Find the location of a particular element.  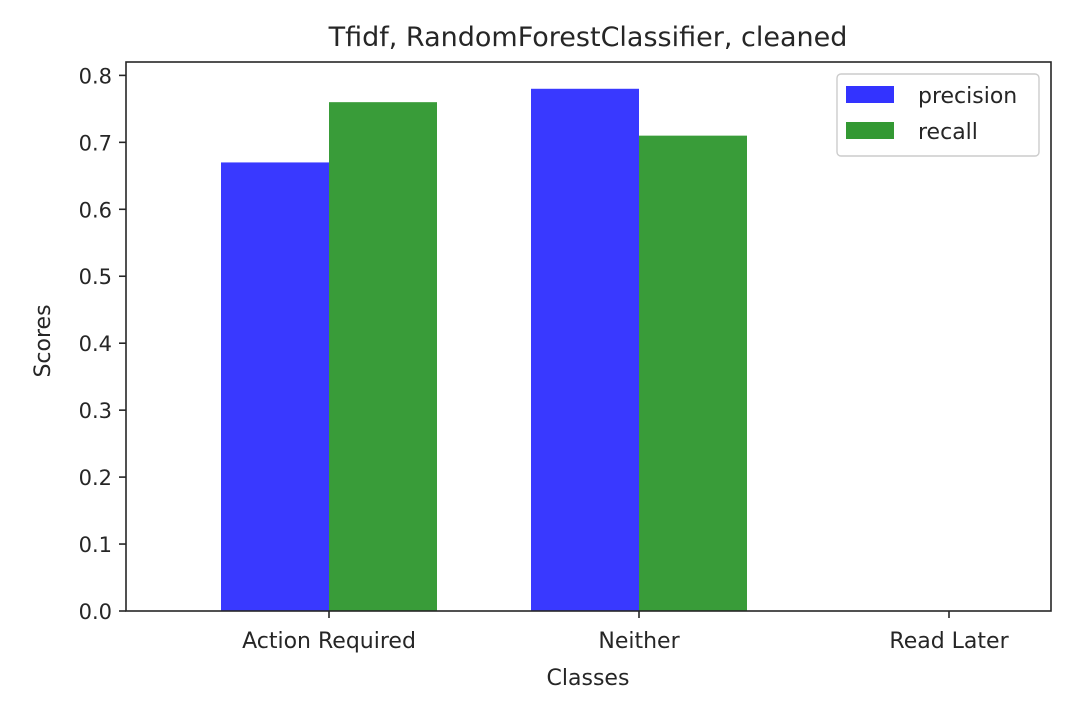

x-tick-label: Read Later is located at coordinates (949, 641).